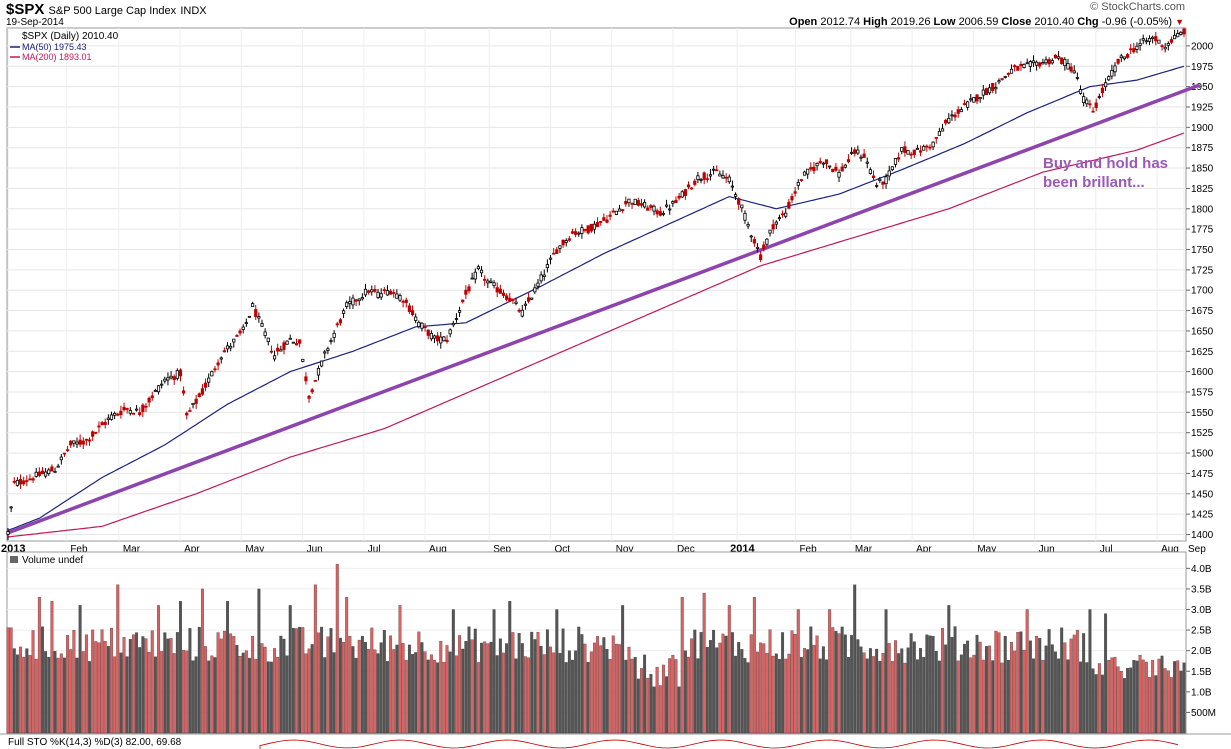 This screenshot has width=1231, height=749. Describe the element at coordinates (1202, 148) in the screenshot. I see `y-tick-label: 1875` at that location.